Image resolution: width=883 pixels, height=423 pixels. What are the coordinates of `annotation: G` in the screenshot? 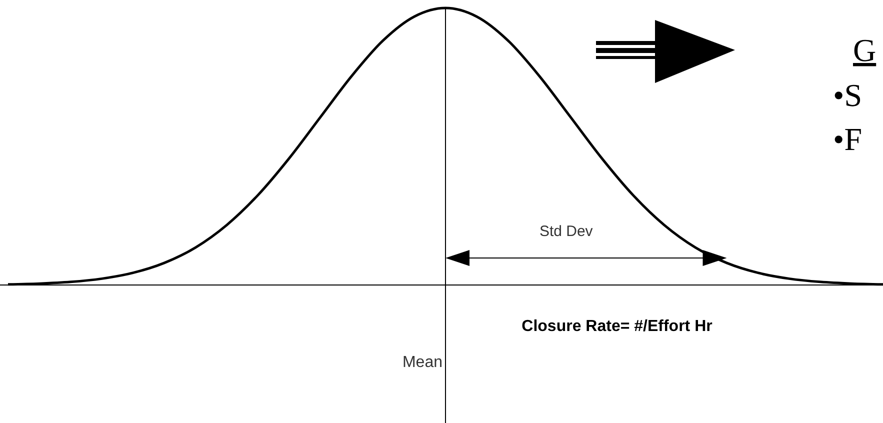 It's located at (864, 50).